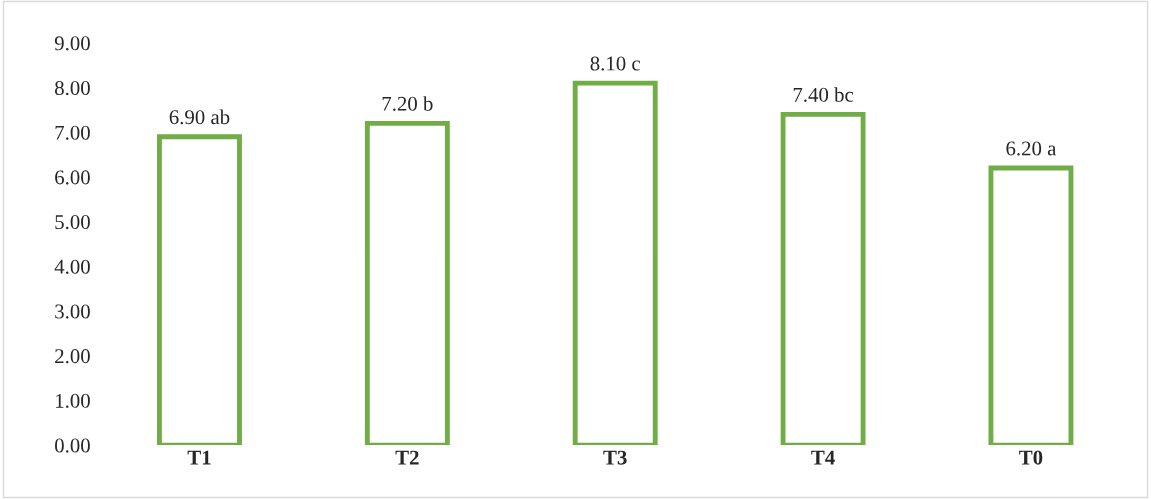 Image resolution: width=1151 pixels, height=499 pixels. I want to click on y-tick-label: 5.00, so click(72, 222).